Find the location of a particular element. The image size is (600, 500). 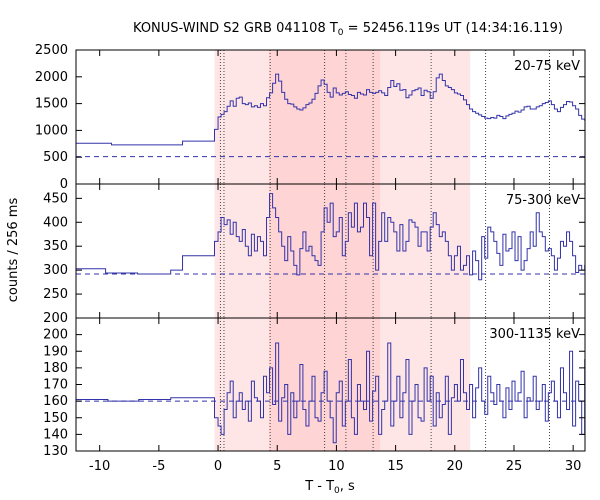

x-tick-label: 20 is located at coordinates (455, 466).